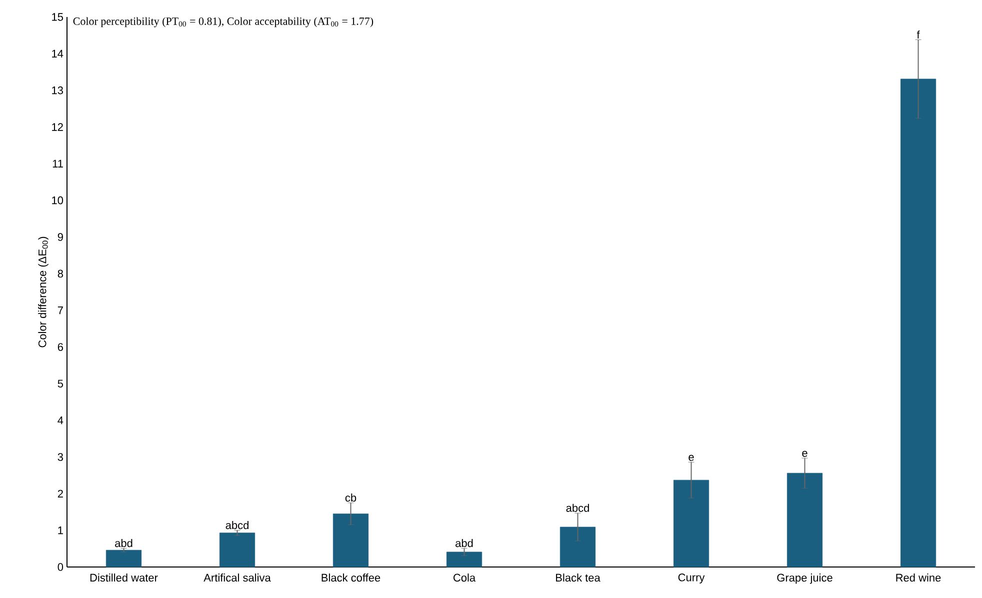 The width and height of the screenshot is (982, 598). I want to click on y-axis-title: Color difference (ΔE$_{00}$), so click(43, 292).